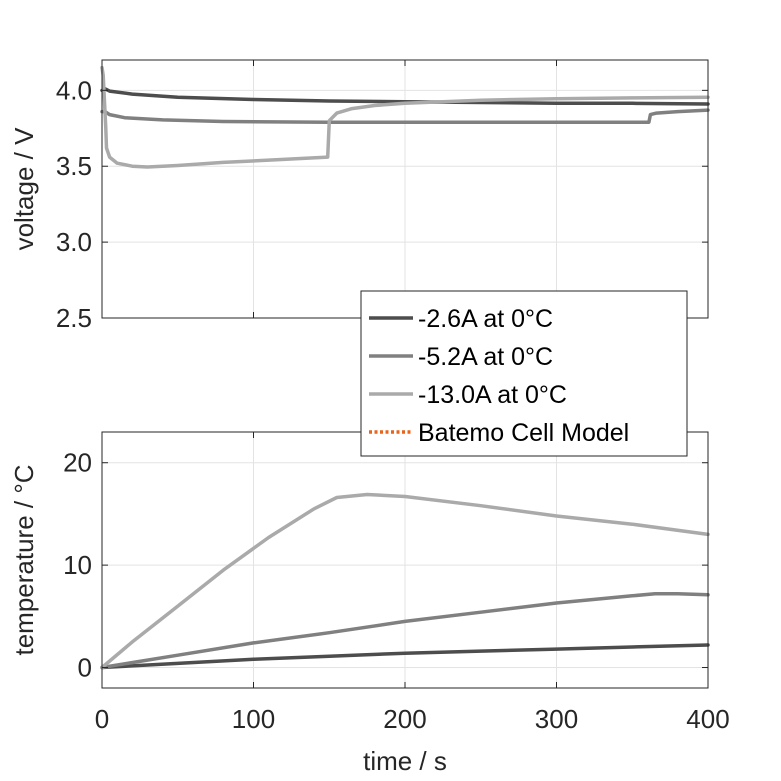 The width and height of the screenshot is (781, 781). I want to click on x-tick-label: 100, so click(253, 719).